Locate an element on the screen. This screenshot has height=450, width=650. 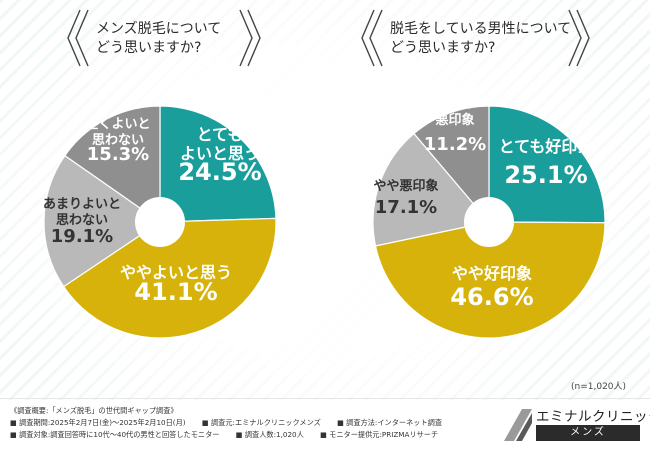
question-2-line1: 脱毛をしている男性について is located at coordinates (481, 29).